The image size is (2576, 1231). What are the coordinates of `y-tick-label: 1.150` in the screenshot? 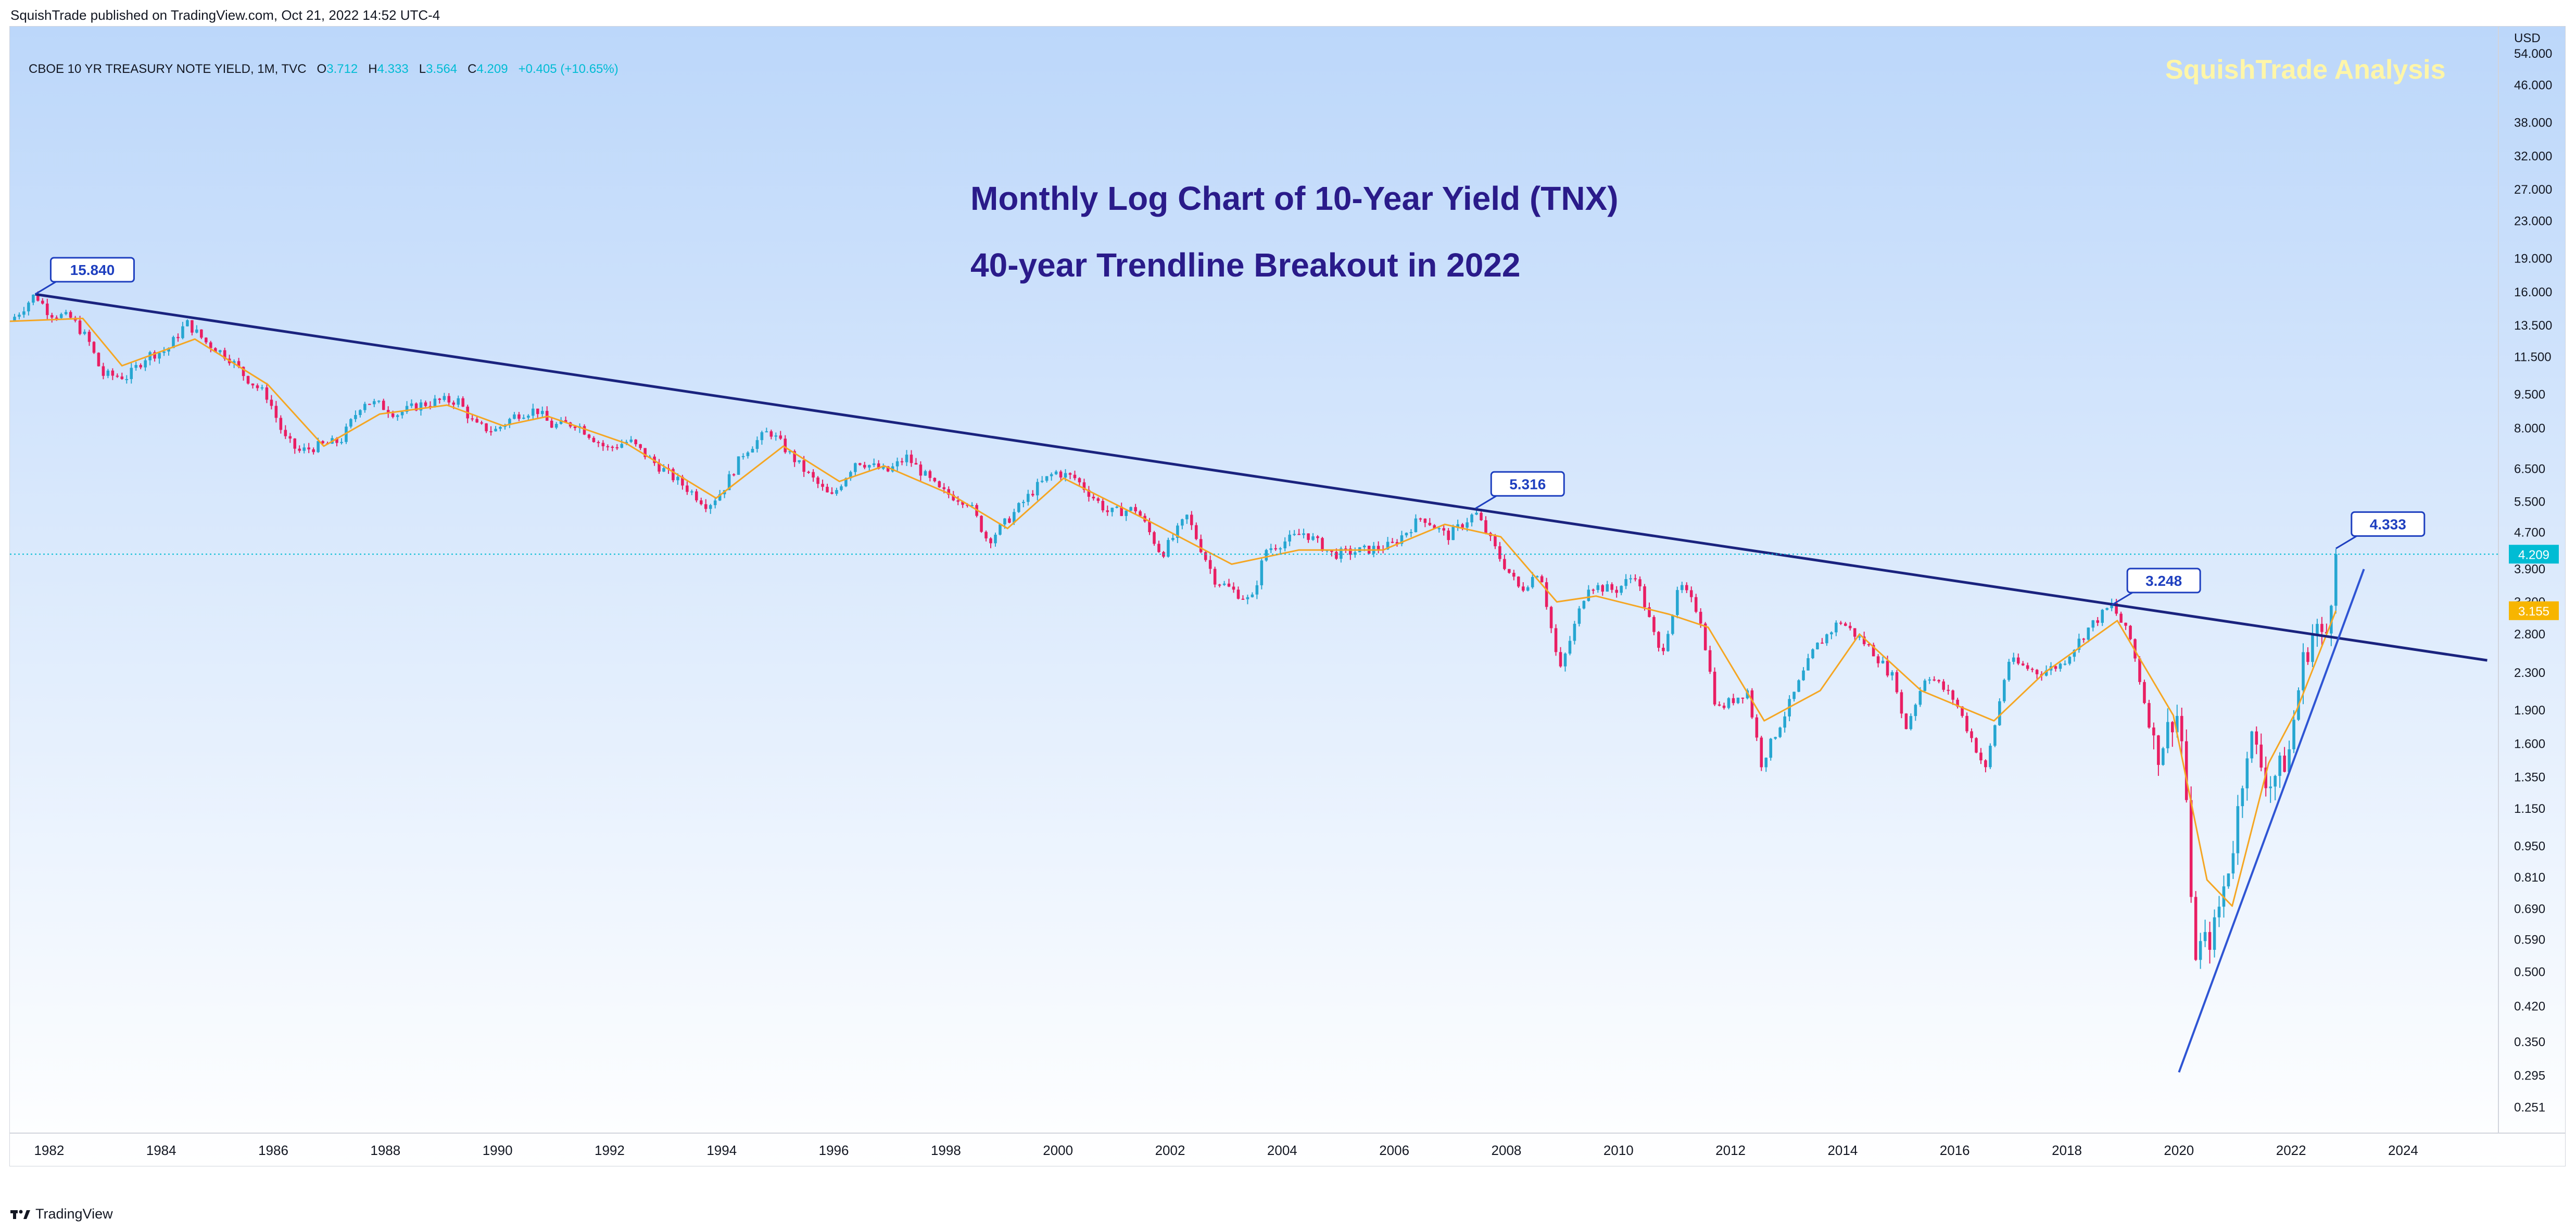 It's located at (2529, 809).